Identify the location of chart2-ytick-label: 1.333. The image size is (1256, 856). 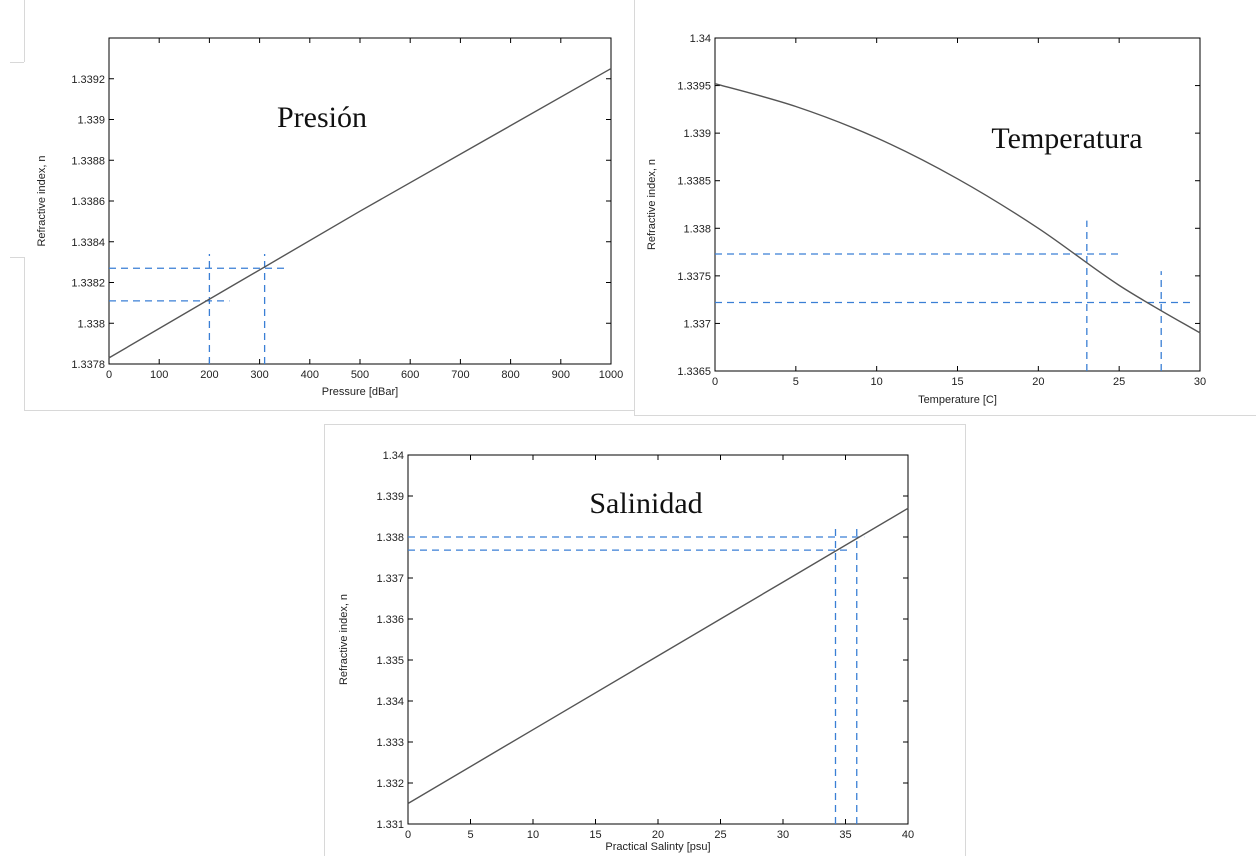
(390, 743).